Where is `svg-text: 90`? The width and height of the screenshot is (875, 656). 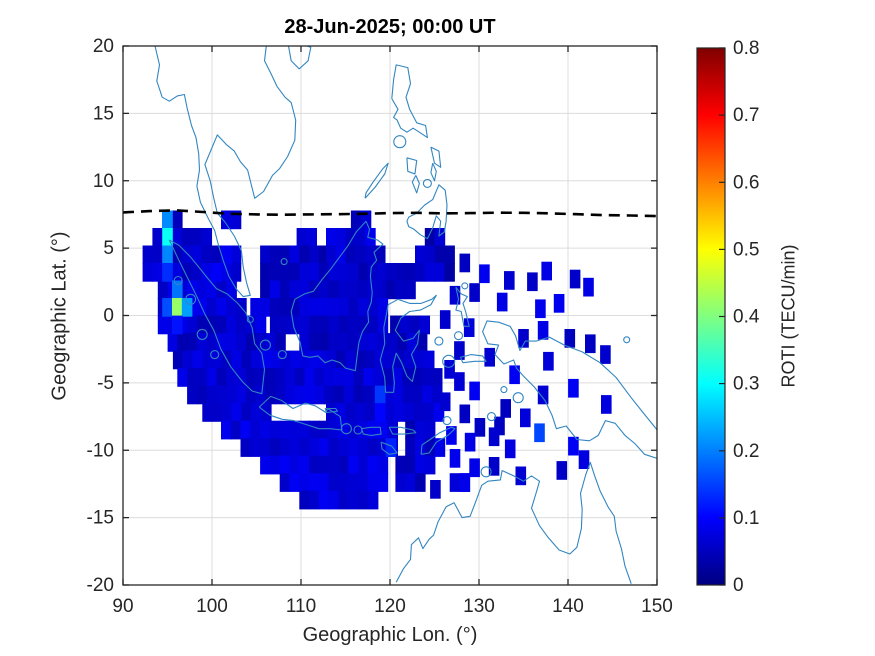
svg-text: 90 is located at coordinates (122, 606).